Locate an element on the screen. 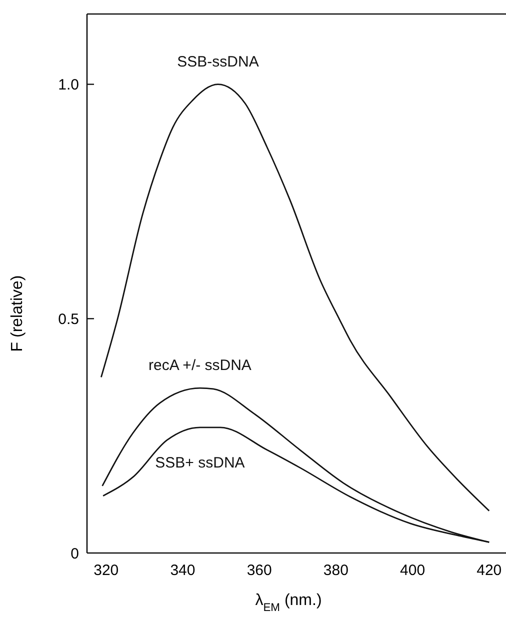 The image size is (506, 617). x-tick-label: 340 is located at coordinates (183, 570).